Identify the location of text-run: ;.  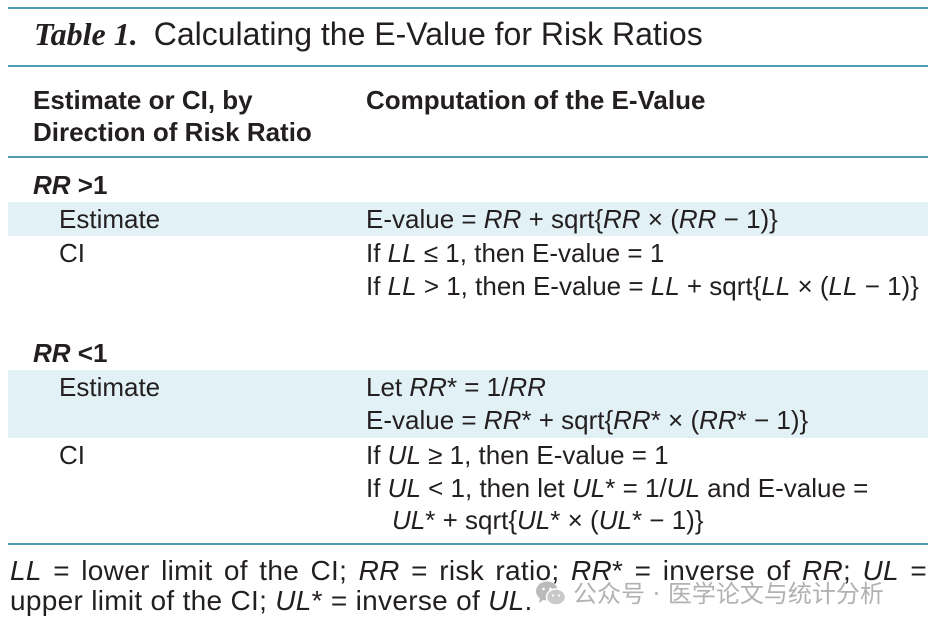
(852, 570).